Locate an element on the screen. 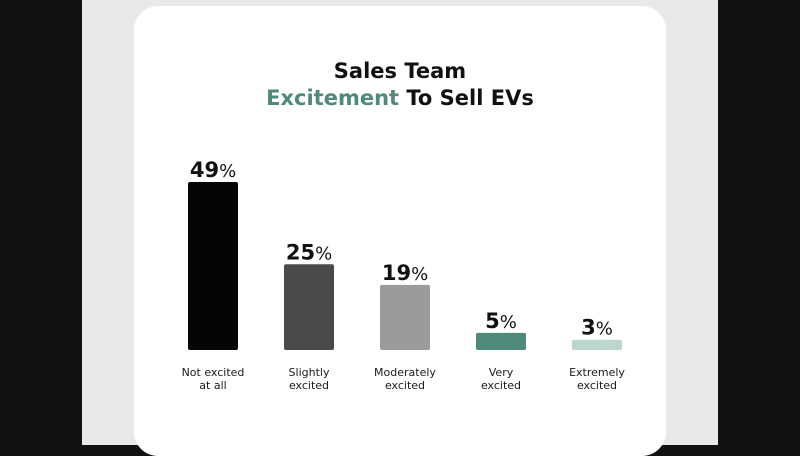 This screenshot has width=800, height=456. chart-title-line1: Sales Team is located at coordinates (400, 71).